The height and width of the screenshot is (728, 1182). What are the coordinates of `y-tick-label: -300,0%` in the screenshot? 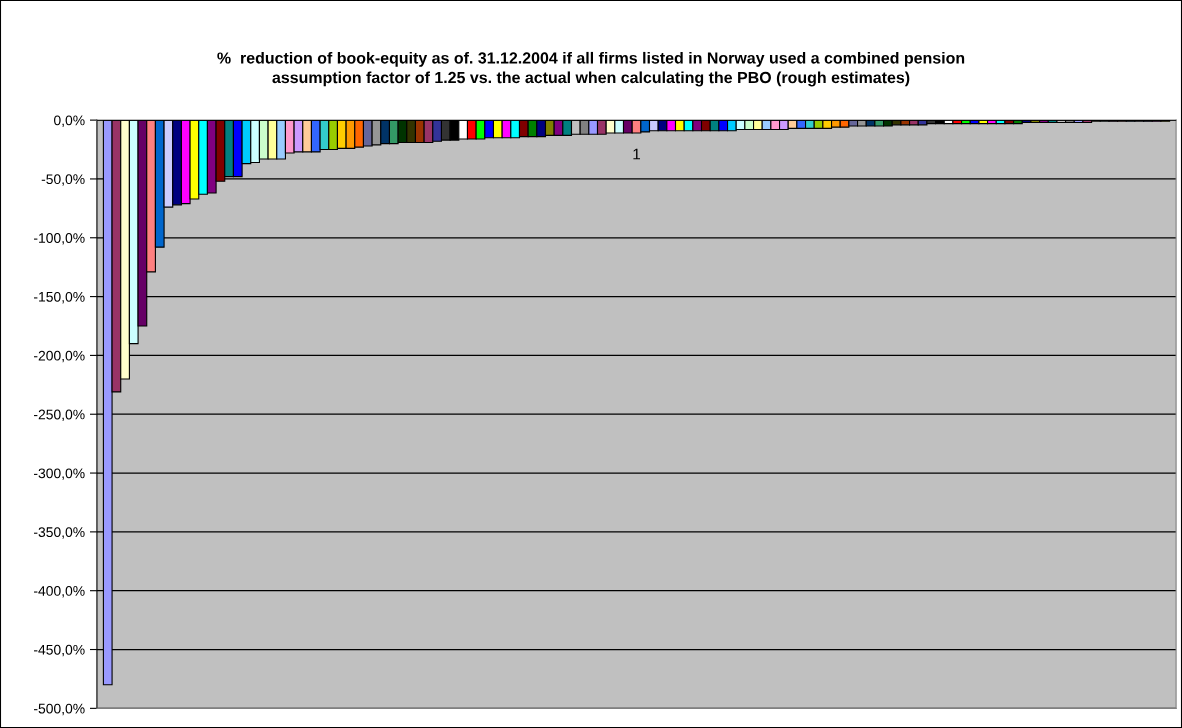 It's located at (59, 474).